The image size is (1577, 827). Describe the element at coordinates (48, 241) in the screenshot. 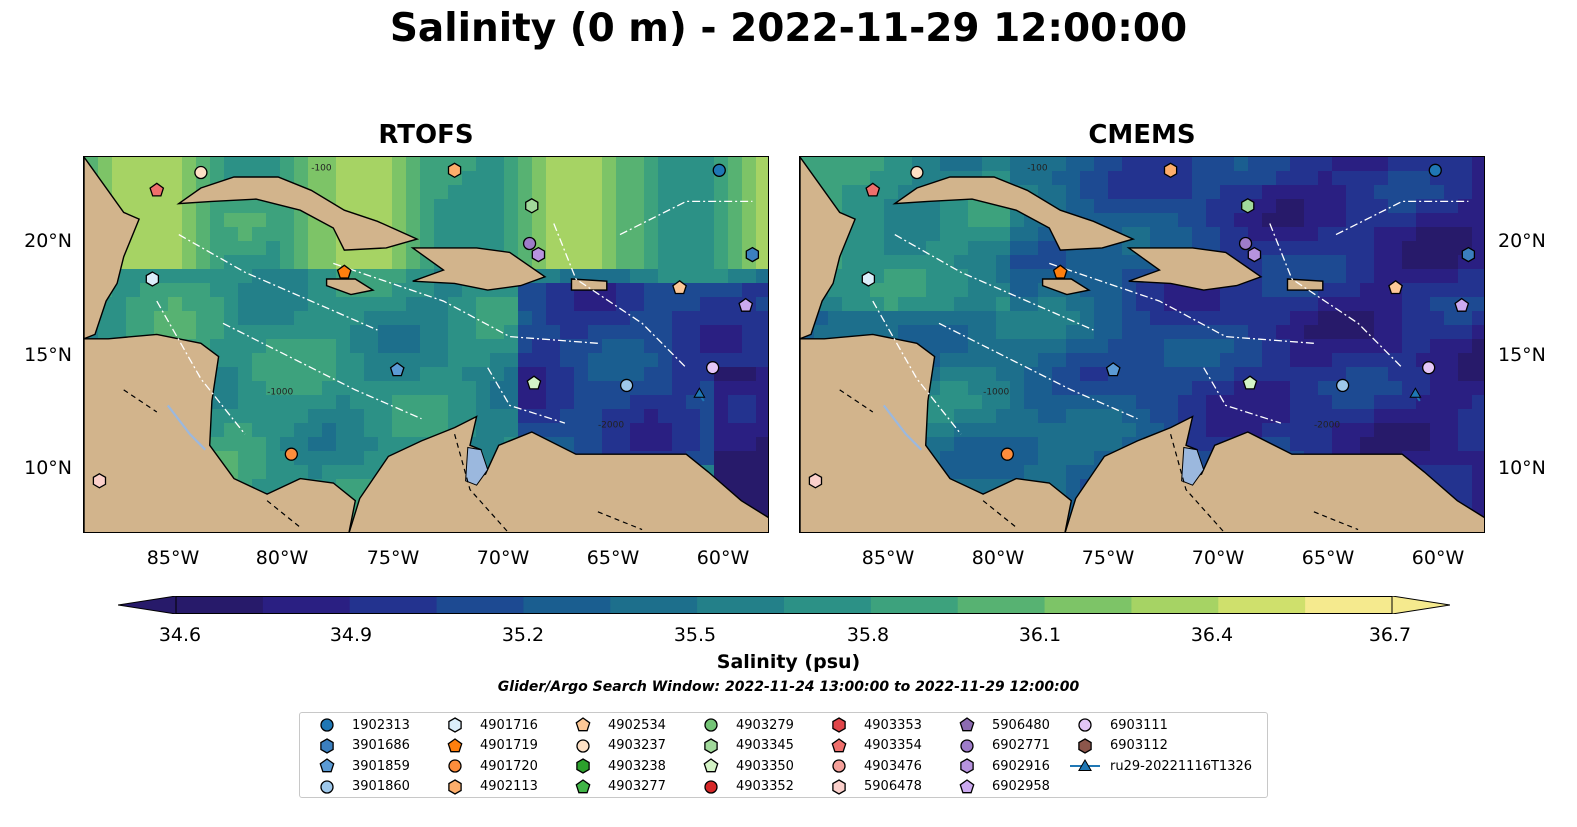

I see `lat-label-20n: 20°N` at that location.